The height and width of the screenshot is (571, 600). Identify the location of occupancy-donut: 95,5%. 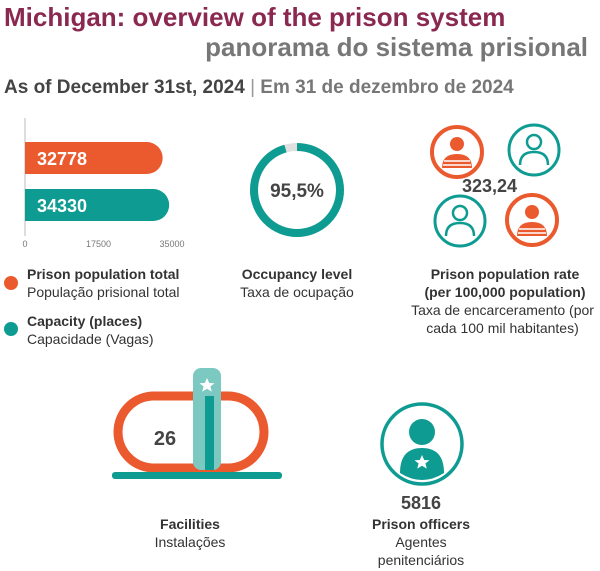
(297, 190).